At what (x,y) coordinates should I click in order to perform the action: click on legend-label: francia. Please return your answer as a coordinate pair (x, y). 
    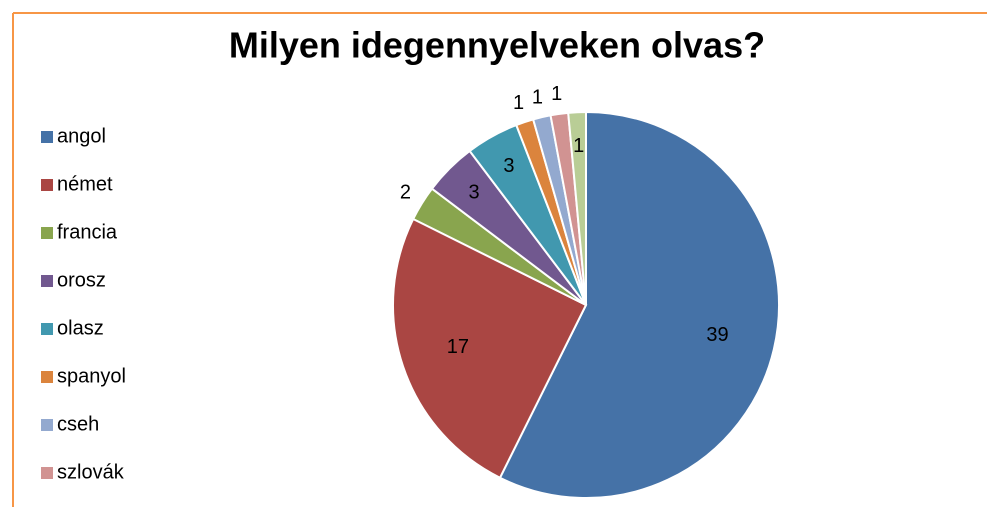
    Looking at the image, I should click on (87, 232).